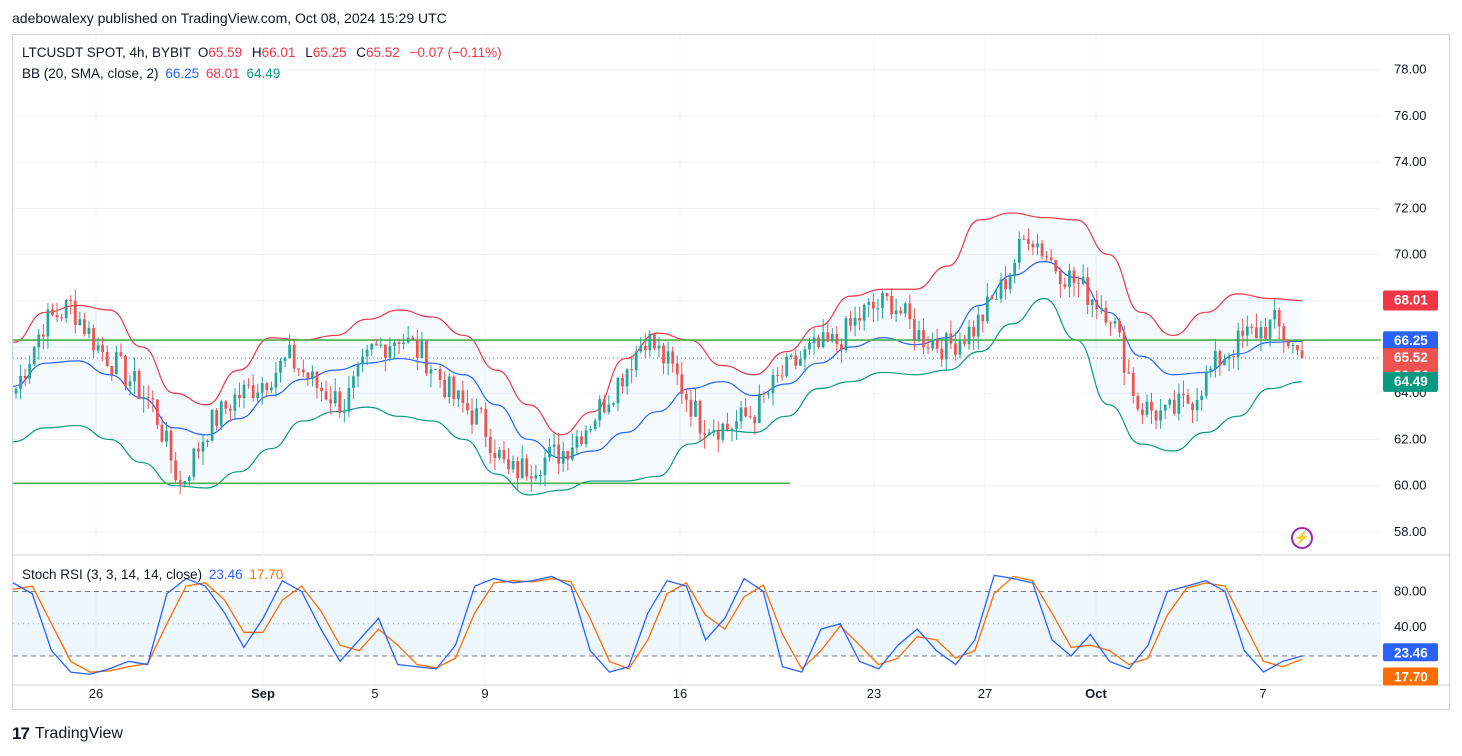 The height and width of the screenshot is (756, 1462). What do you see at coordinates (203, 52) in the screenshot?
I see `open-label: O` at bounding box center [203, 52].